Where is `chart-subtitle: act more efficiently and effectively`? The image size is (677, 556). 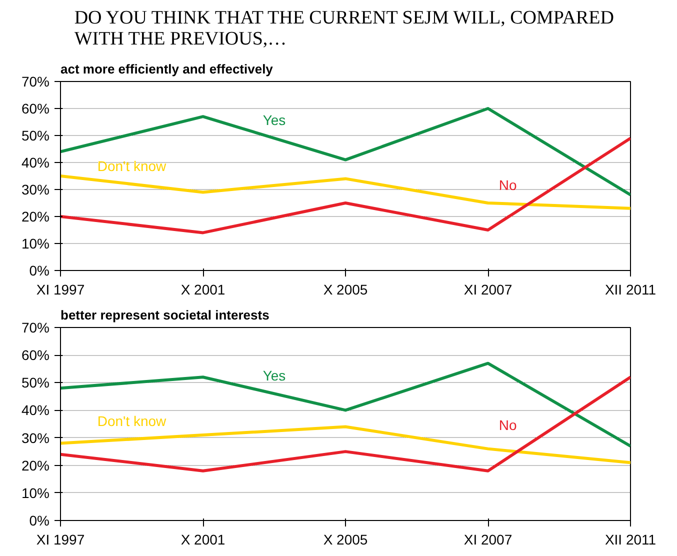 chart-subtitle: act more efficiently and effectively is located at coordinates (167, 69).